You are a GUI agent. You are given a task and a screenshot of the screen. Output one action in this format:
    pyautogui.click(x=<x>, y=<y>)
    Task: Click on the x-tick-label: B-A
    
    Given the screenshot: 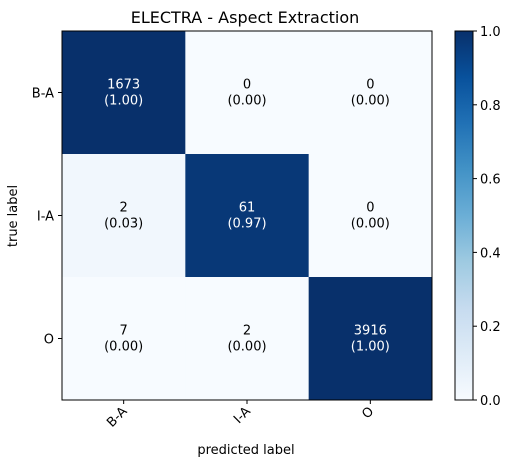 What is the action you would take?
    pyautogui.click(x=117, y=417)
    